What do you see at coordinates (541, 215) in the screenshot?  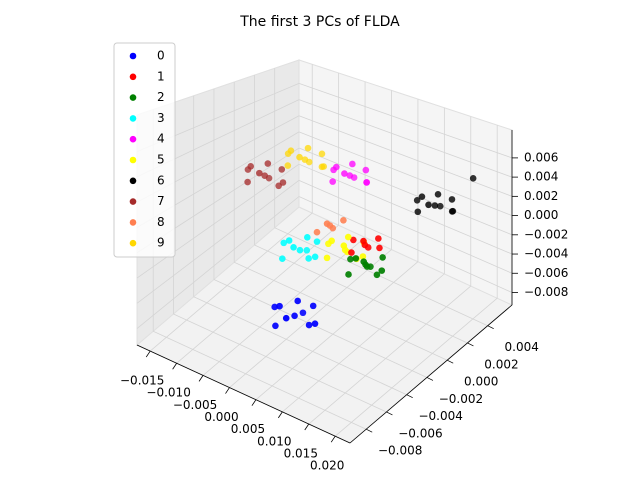 I see `z-tick-label: 0.000` at bounding box center [541, 215].